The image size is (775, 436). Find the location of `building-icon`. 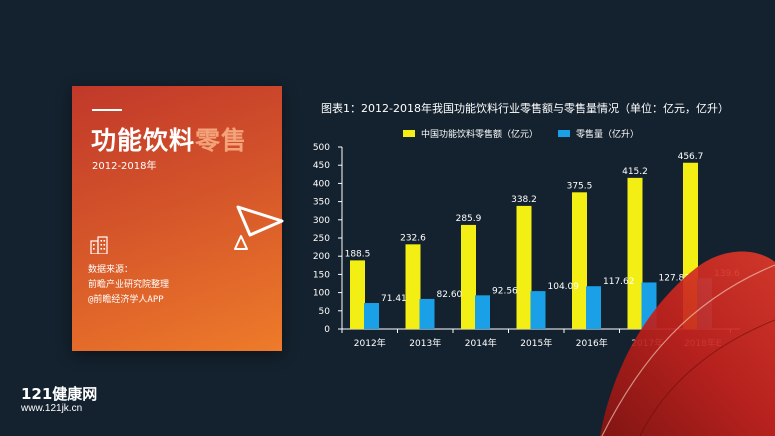

building-icon is located at coordinates (99, 245).